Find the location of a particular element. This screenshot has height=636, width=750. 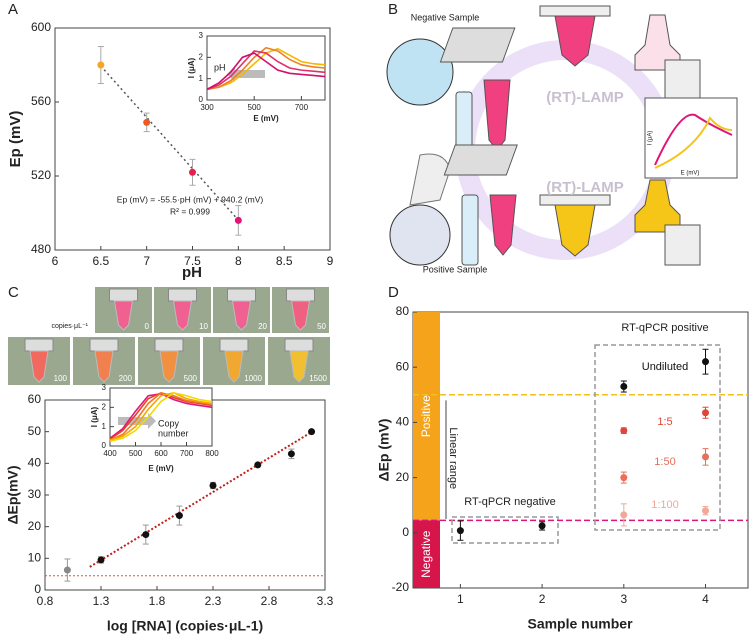

panel-label: D is located at coordinates (393, 292).